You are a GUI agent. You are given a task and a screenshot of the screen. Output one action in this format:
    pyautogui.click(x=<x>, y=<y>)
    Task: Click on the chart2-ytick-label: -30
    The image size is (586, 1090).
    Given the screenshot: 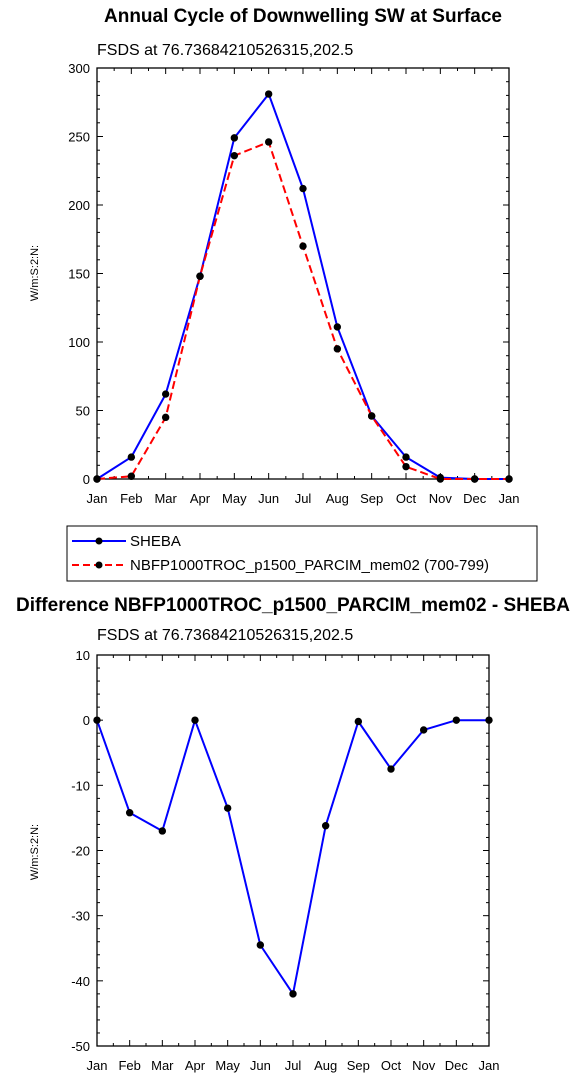 What is the action you would take?
    pyautogui.click(x=80, y=916)
    